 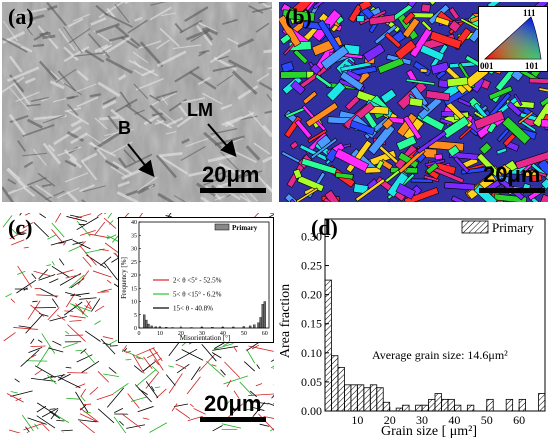 What do you see at coordinates (454, 420) in the screenshot?
I see `x-tick-label: 40` at bounding box center [454, 420].